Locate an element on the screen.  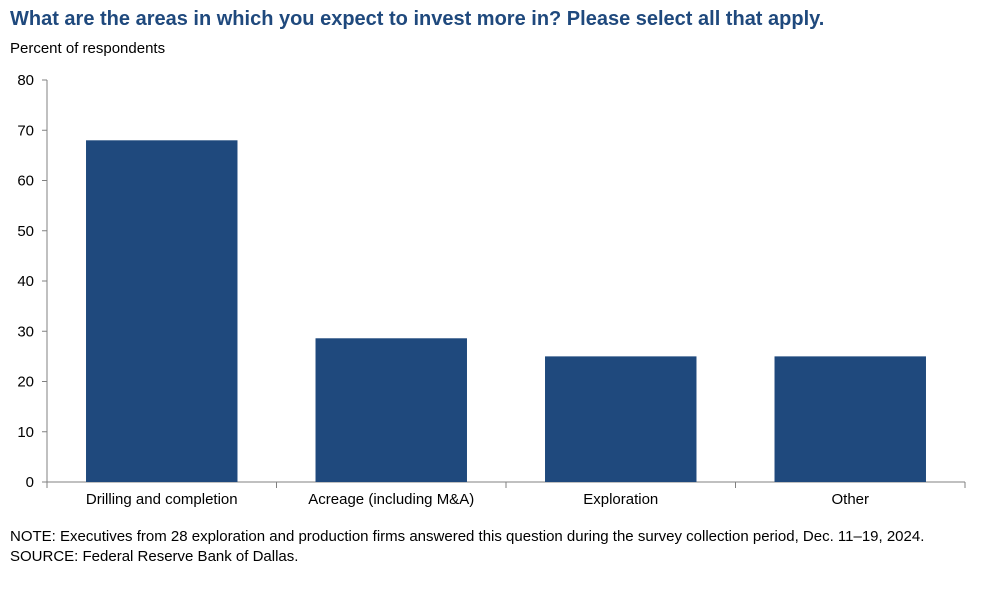
source-text: SOURCE: Federal Reserve Bank of Dallas. is located at coordinates (154, 556).